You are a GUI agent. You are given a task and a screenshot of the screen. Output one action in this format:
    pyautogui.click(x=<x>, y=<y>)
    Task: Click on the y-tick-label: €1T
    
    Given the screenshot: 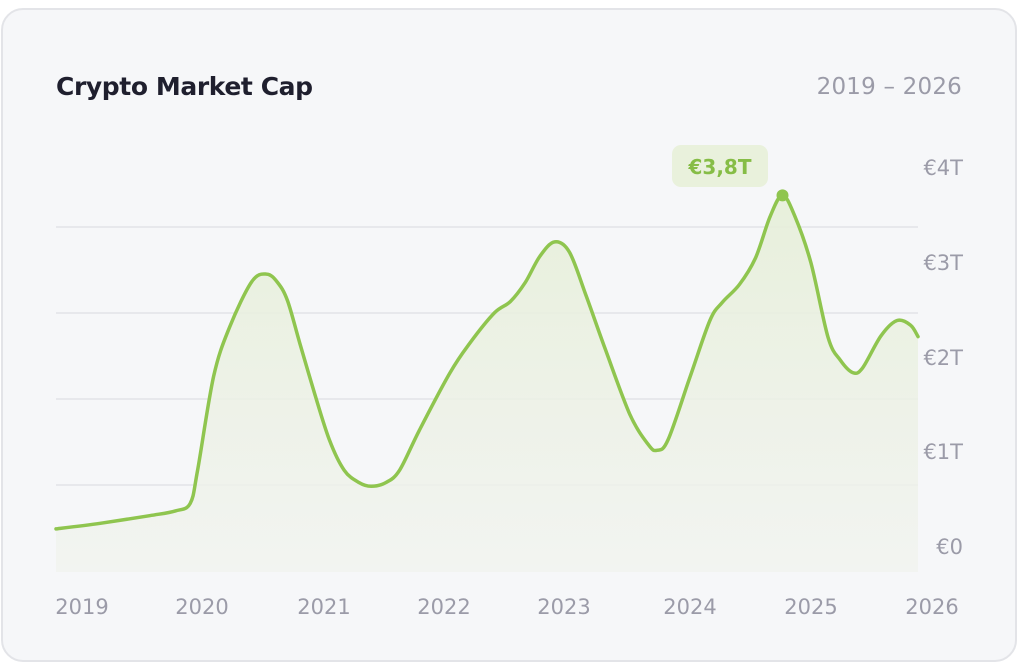 What is the action you would take?
    pyautogui.click(x=943, y=452)
    